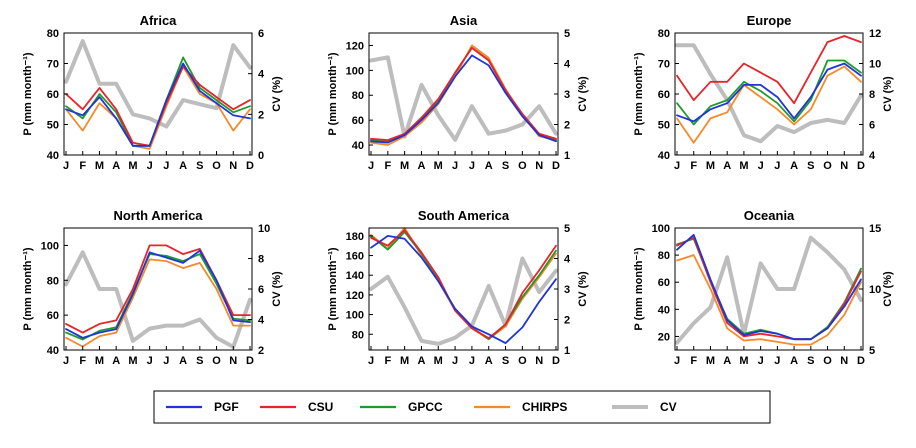  I want to click on y2-tick-label: 6, so click(261, 290).